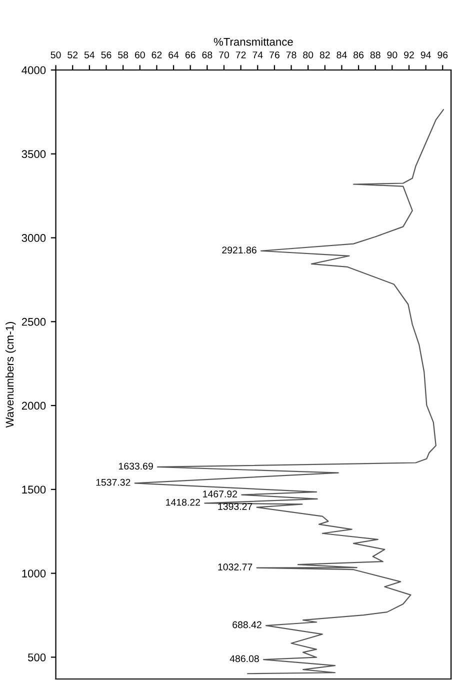  I want to click on x-tick-label: 56, so click(106, 54).